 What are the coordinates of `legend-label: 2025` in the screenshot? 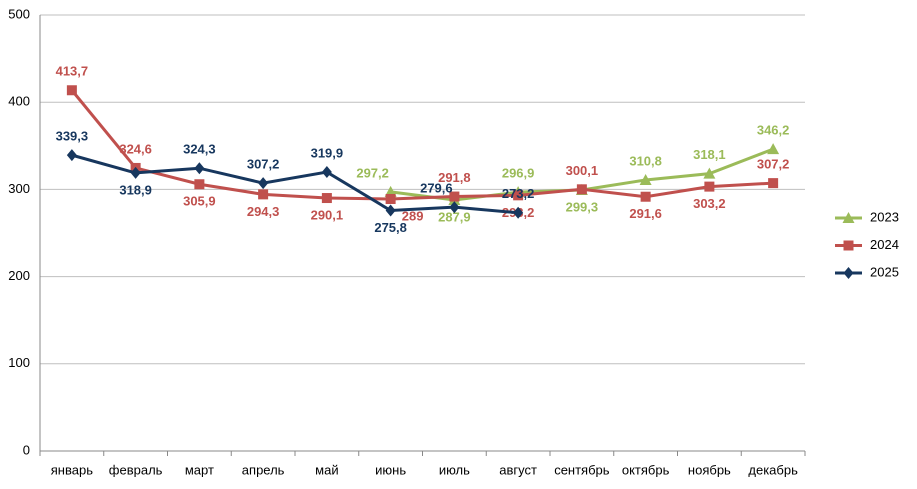 It's located at (884, 271).